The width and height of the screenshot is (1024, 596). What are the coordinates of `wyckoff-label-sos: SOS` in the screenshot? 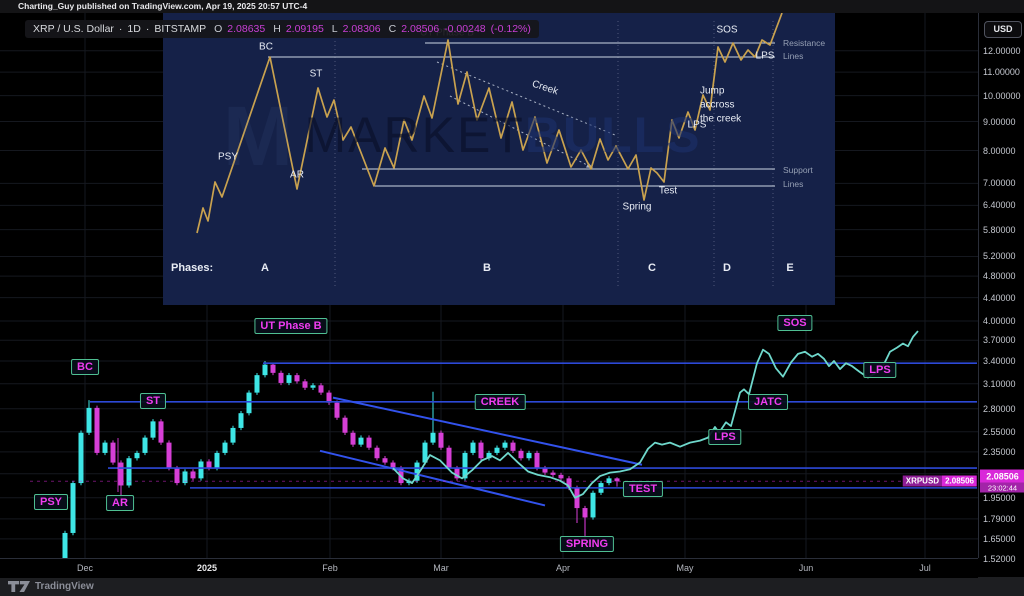 It's located at (795, 323).